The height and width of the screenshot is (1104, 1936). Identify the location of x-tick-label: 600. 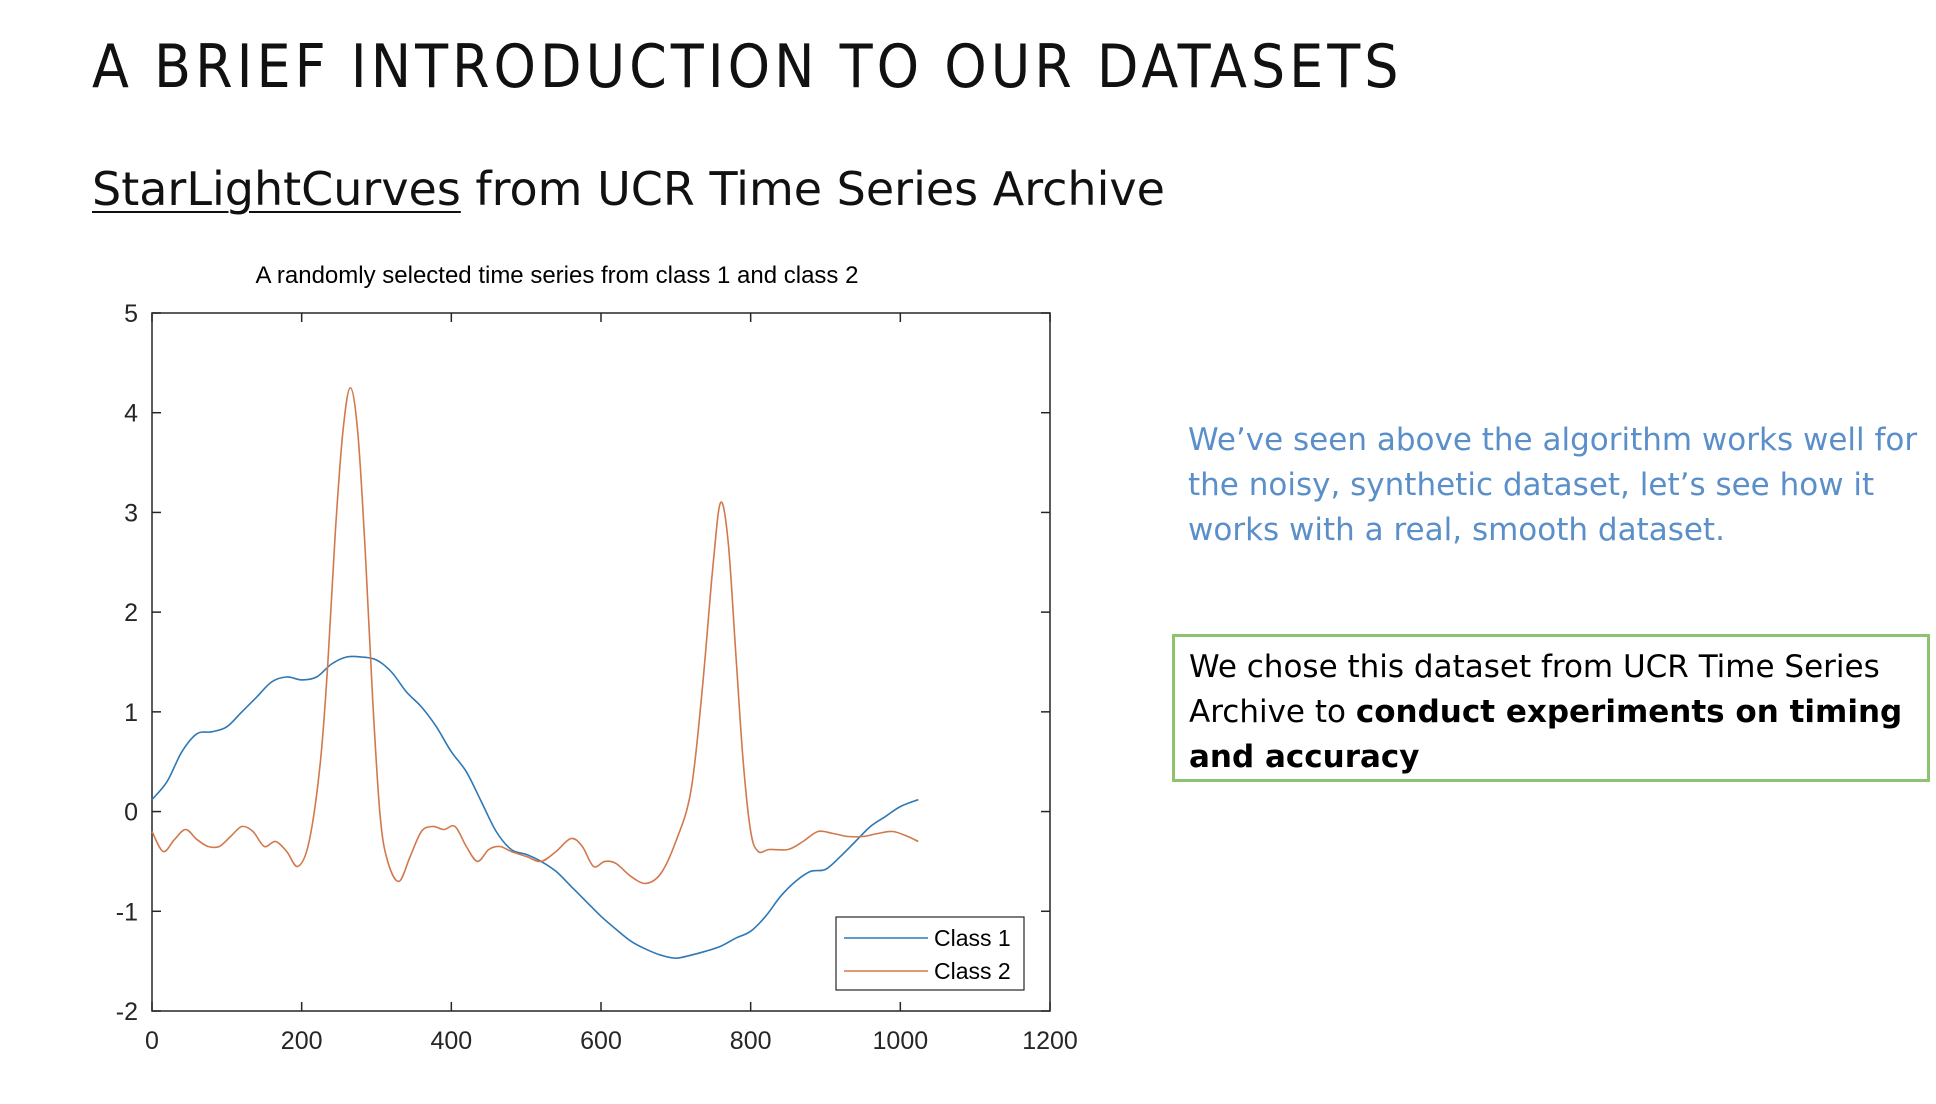
(601, 1041).